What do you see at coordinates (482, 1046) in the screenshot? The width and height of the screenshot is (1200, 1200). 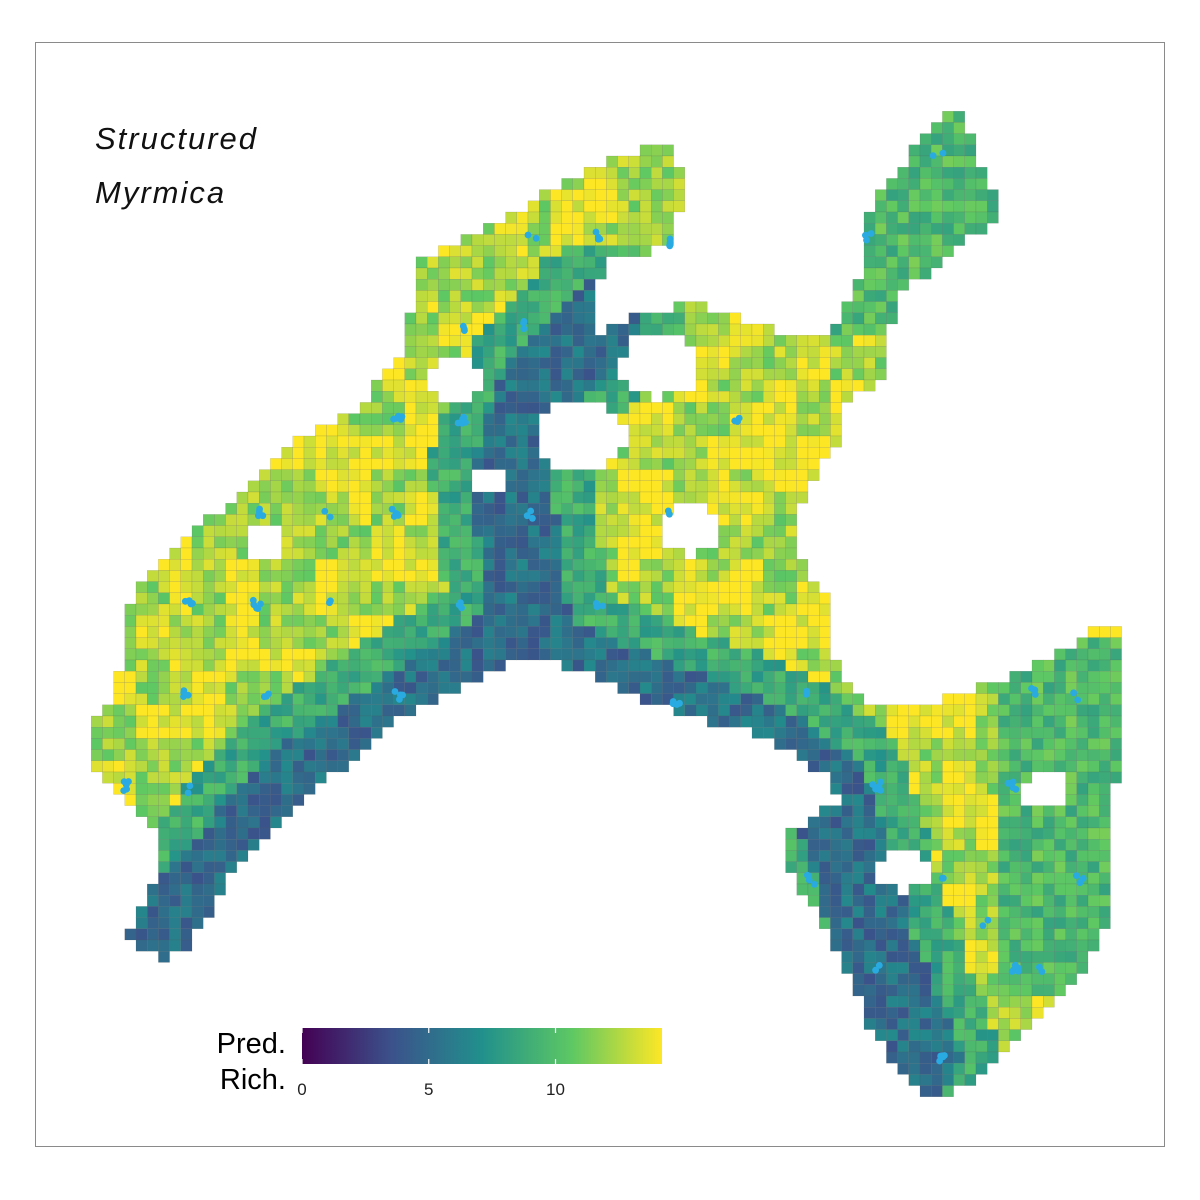 I see `colorbar` at bounding box center [482, 1046].